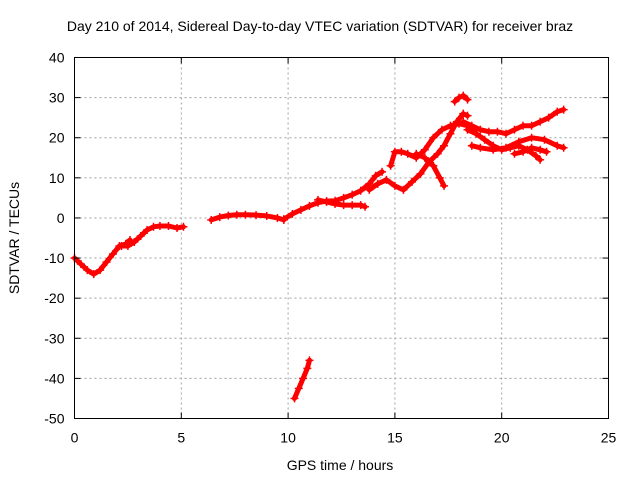  Describe the element at coordinates (61, 218) in the screenshot. I see `y-tick-label: 0` at that location.